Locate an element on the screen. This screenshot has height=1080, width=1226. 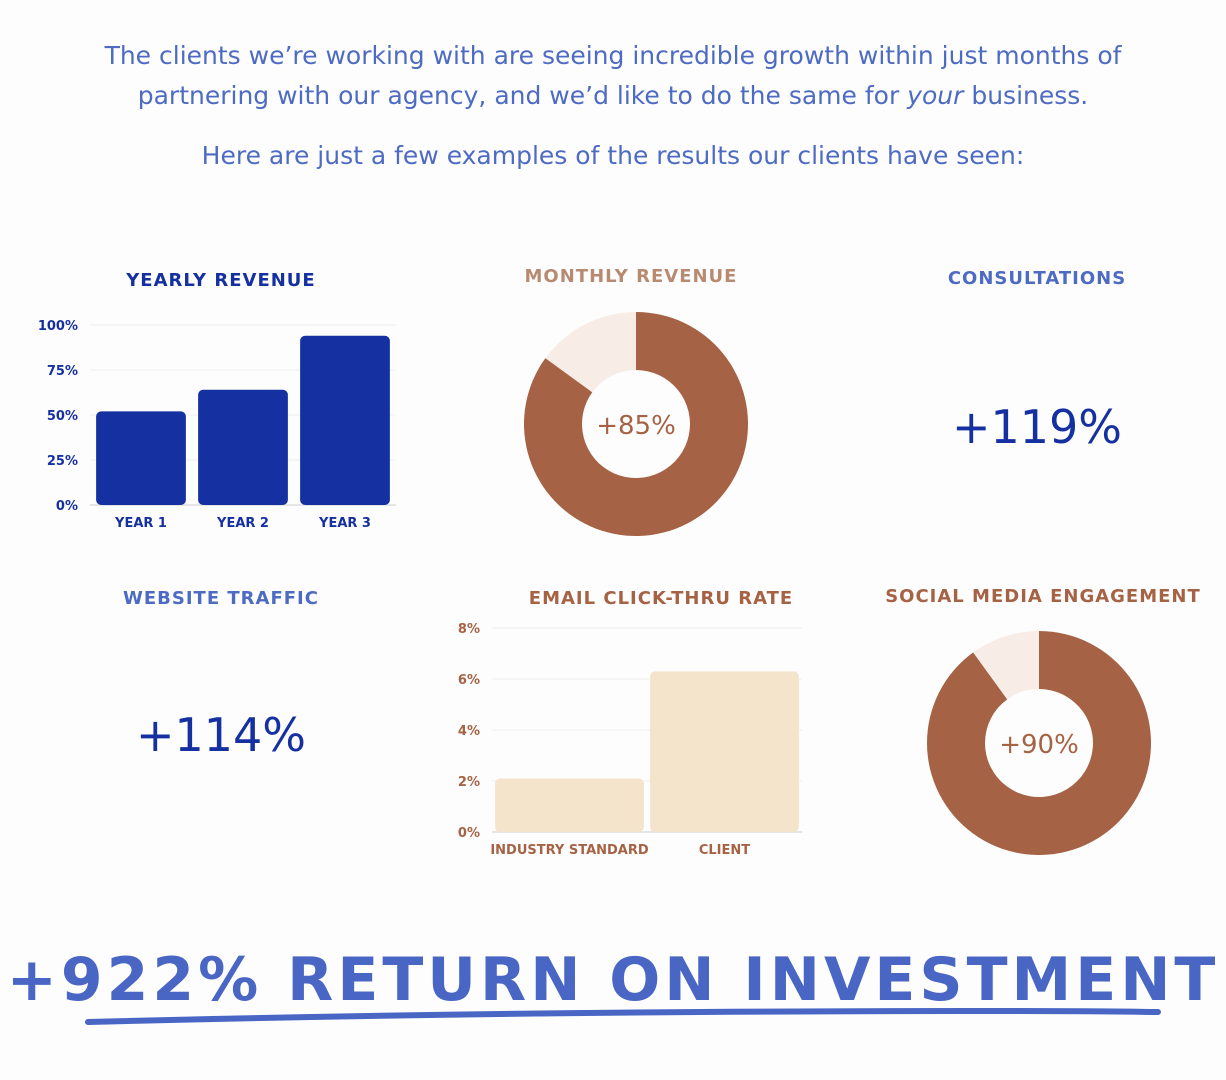
consultations-title: CONSULTATIONS is located at coordinates (1037, 278).